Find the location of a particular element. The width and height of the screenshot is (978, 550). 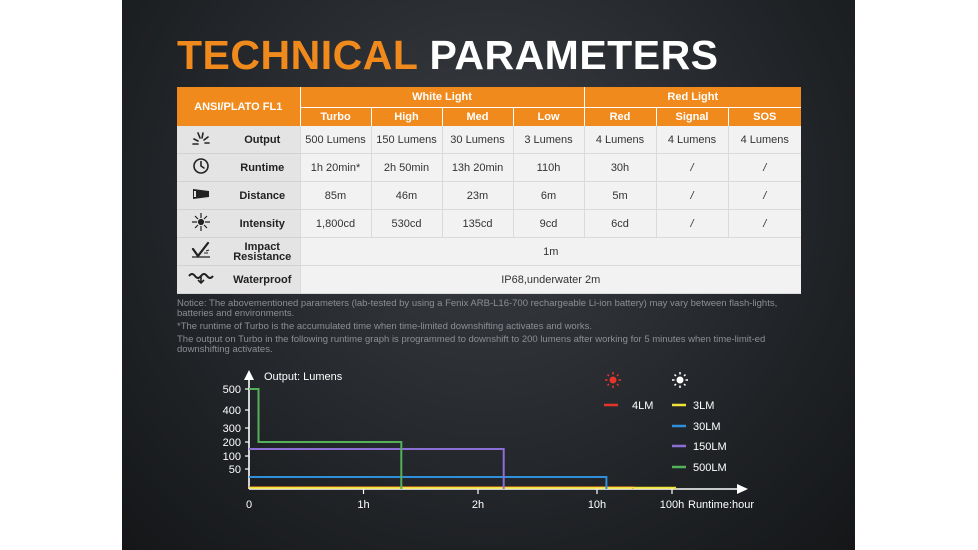

x-tick-label: 0 is located at coordinates (249, 505).